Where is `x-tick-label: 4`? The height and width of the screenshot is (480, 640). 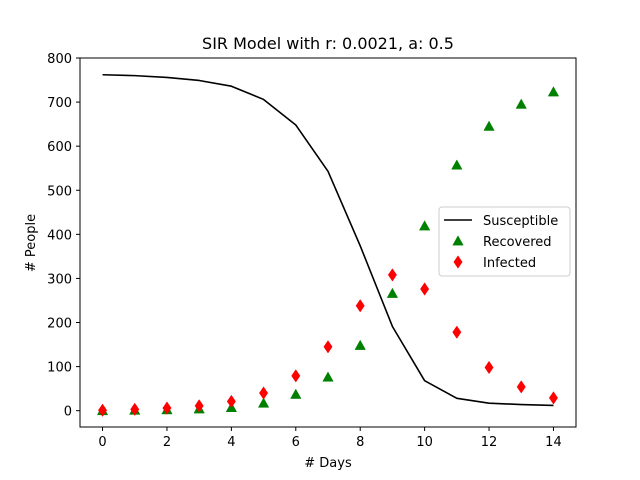 x-tick-label: 4 is located at coordinates (231, 442).